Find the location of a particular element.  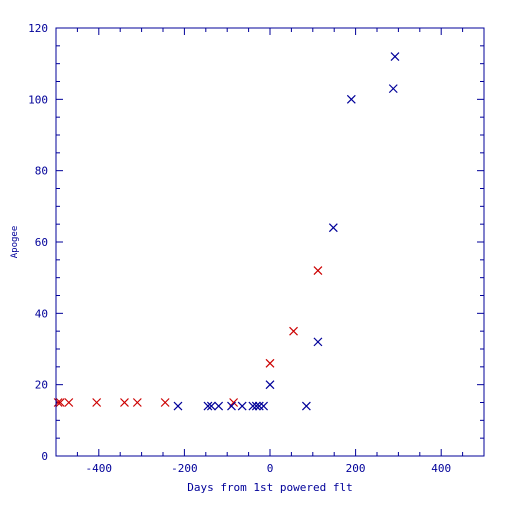

y-tick-label: 40 is located at coordinates (41, 313).